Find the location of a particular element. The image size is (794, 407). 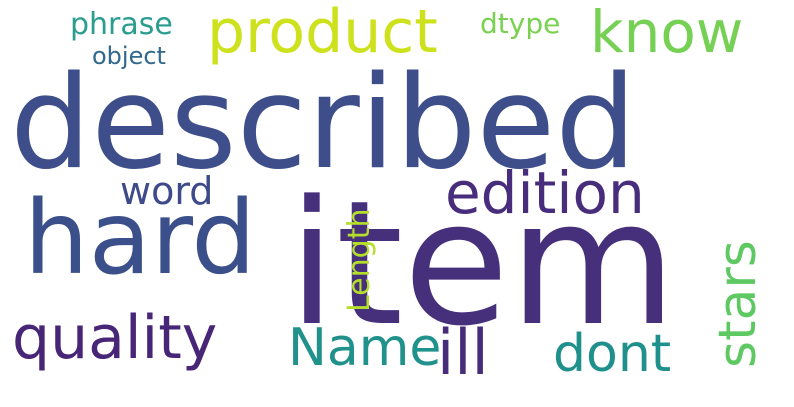

word-know: know is located at coordinates (667, 33).